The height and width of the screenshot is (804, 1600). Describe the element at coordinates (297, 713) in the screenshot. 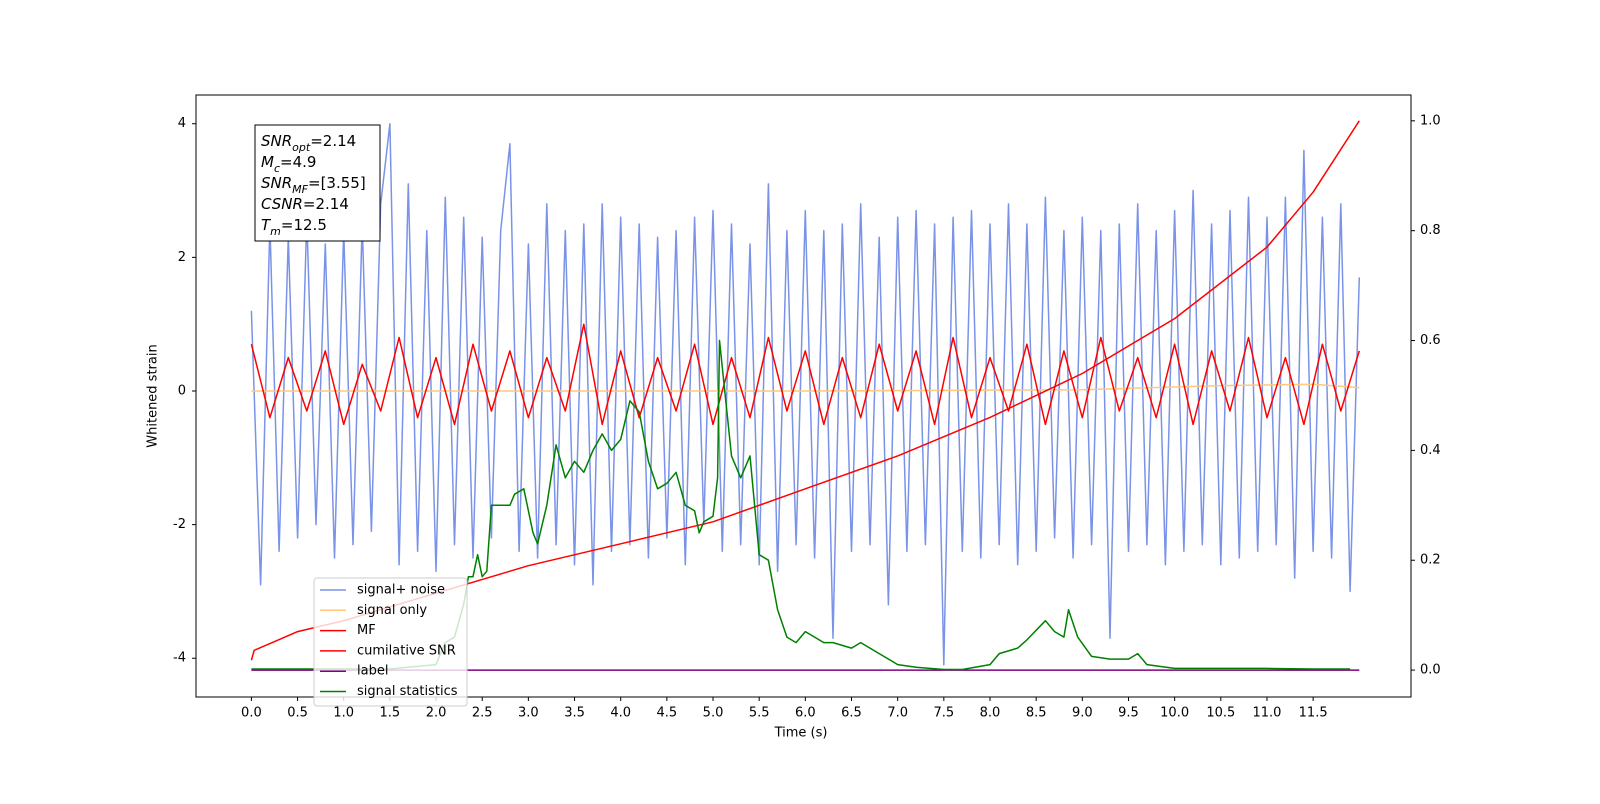

I see `x-tick-label: 0.5` at that location.